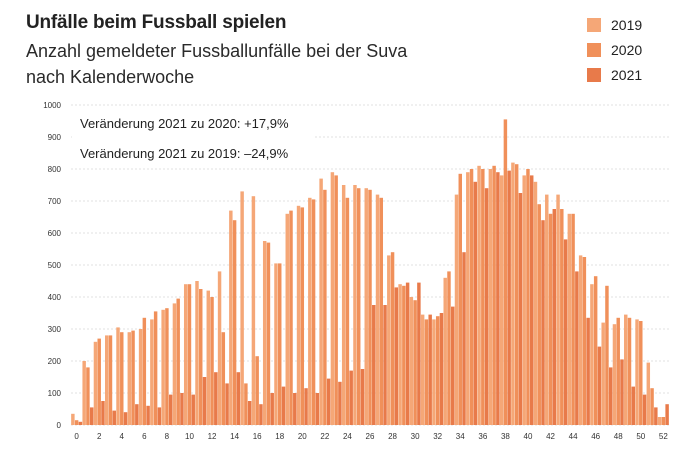  I want to click on y-tick-label-600: 600, so click(55, 233).